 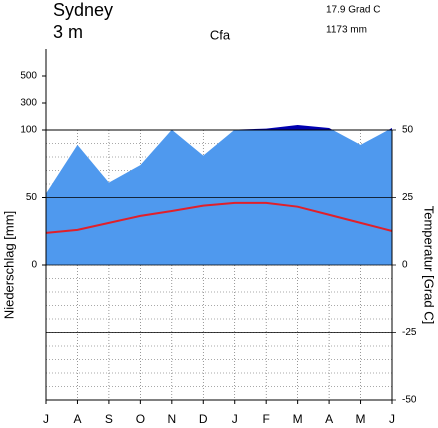 I want to click on x-tick-label: N, so click(x=171, y=419).